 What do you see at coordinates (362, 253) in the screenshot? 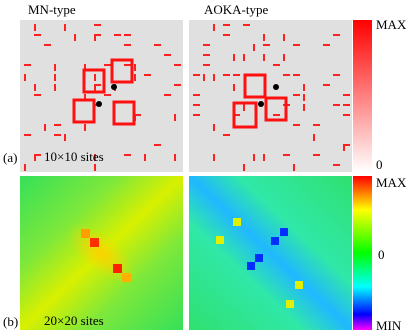
I see `colorbar` at bounding box center [362, 253].